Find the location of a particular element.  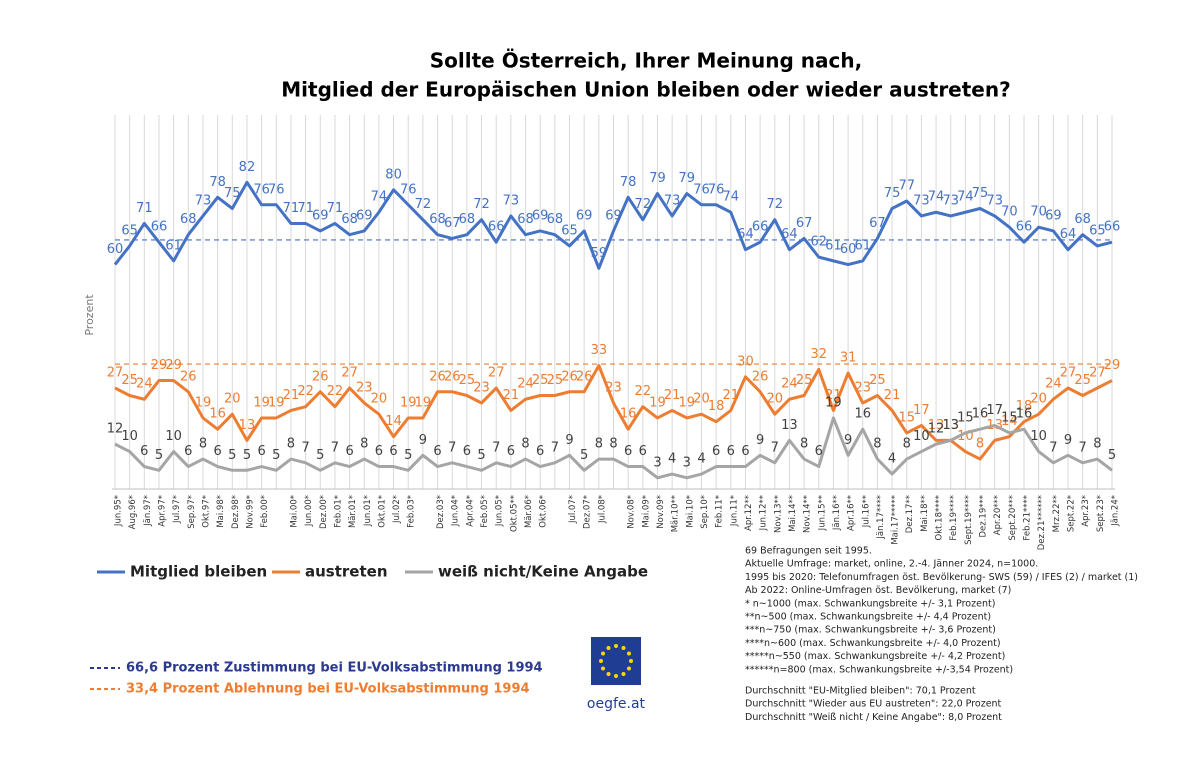

series-line is located at coordinates (613, 225).